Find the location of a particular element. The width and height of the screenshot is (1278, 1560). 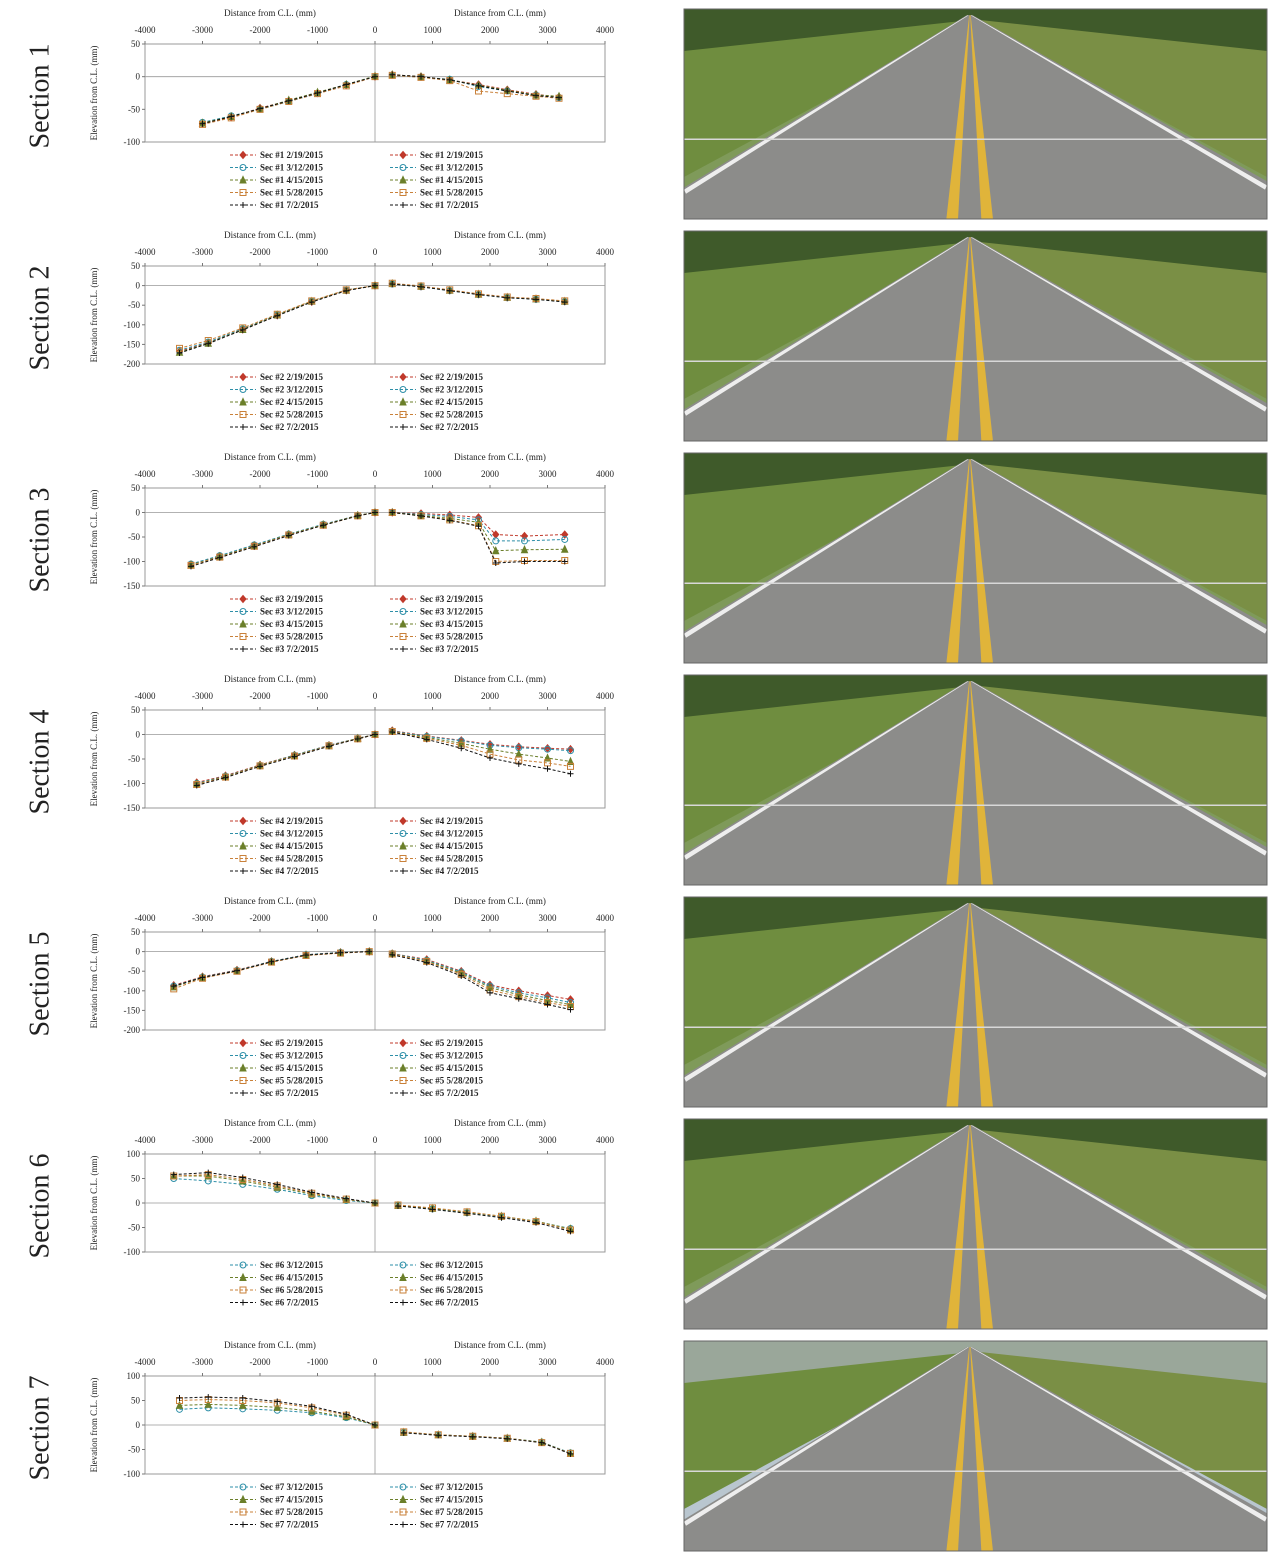

legend-label: Sec #1 4/15/2015 is located at coordinates (451, 180).